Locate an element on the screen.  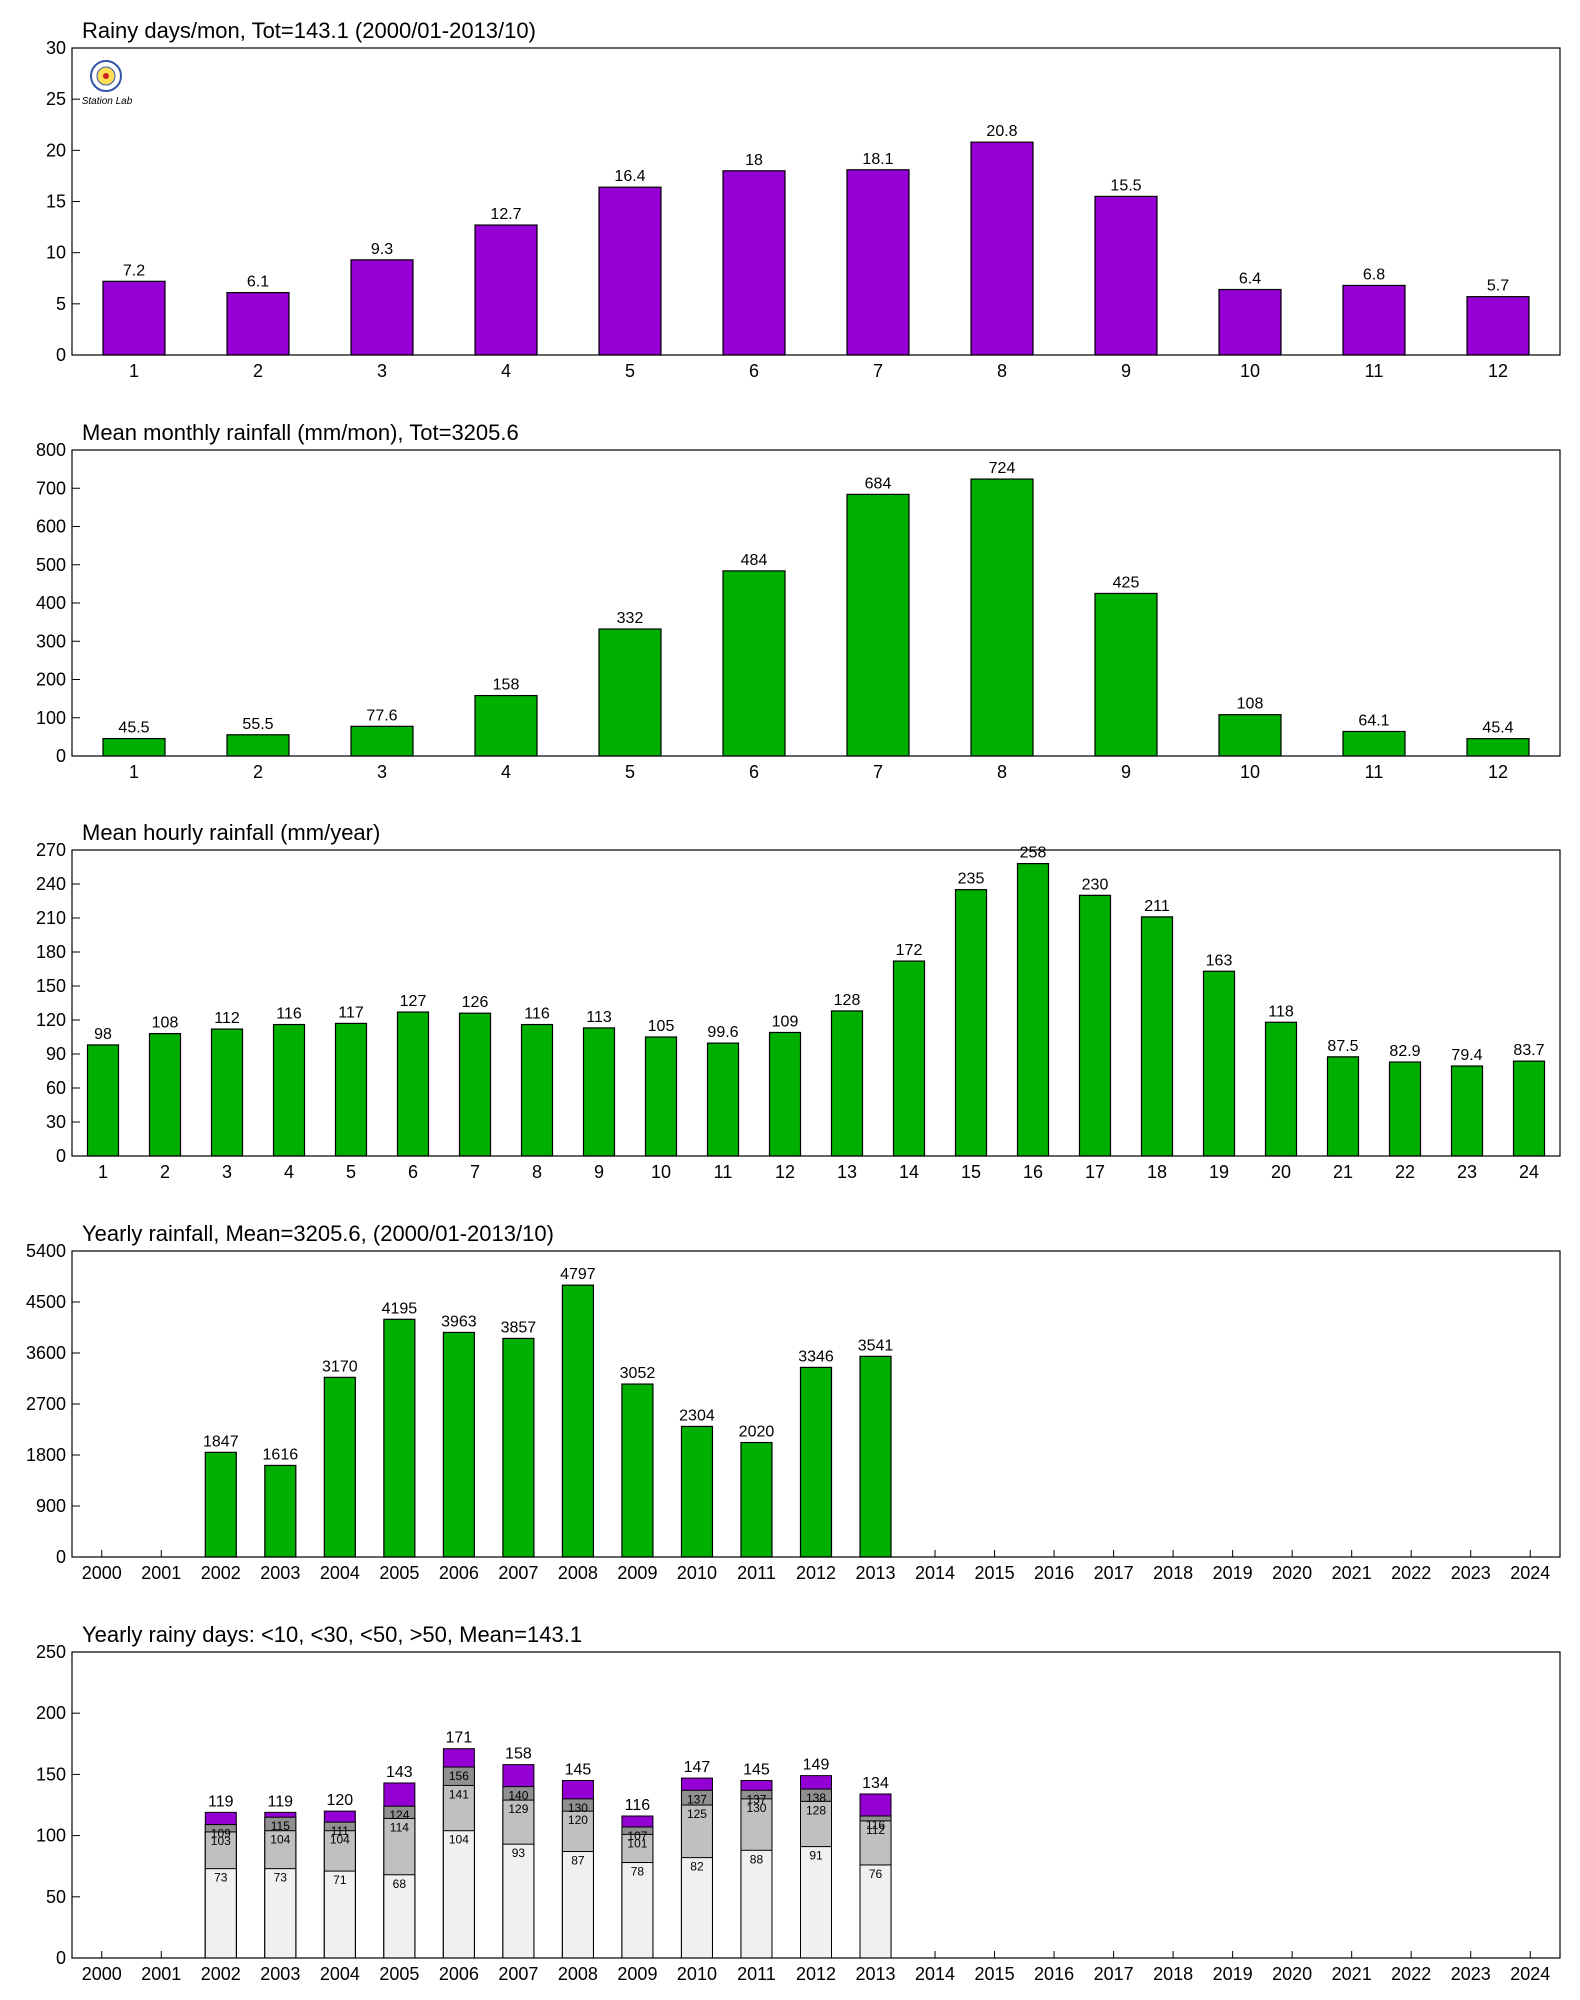
bar-value-label: 79.4 is located at coordinates (1466, 1055).